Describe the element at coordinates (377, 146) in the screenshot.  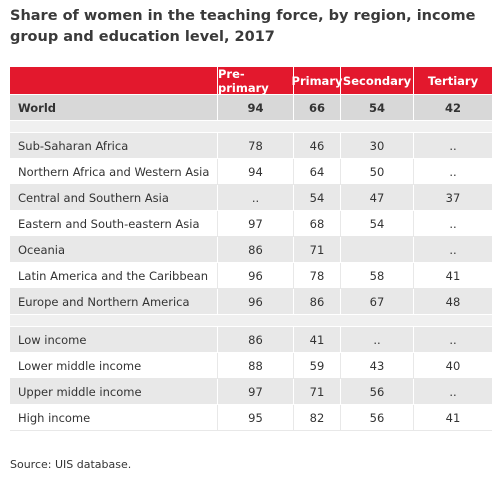
I see `cell: 30` at that location.